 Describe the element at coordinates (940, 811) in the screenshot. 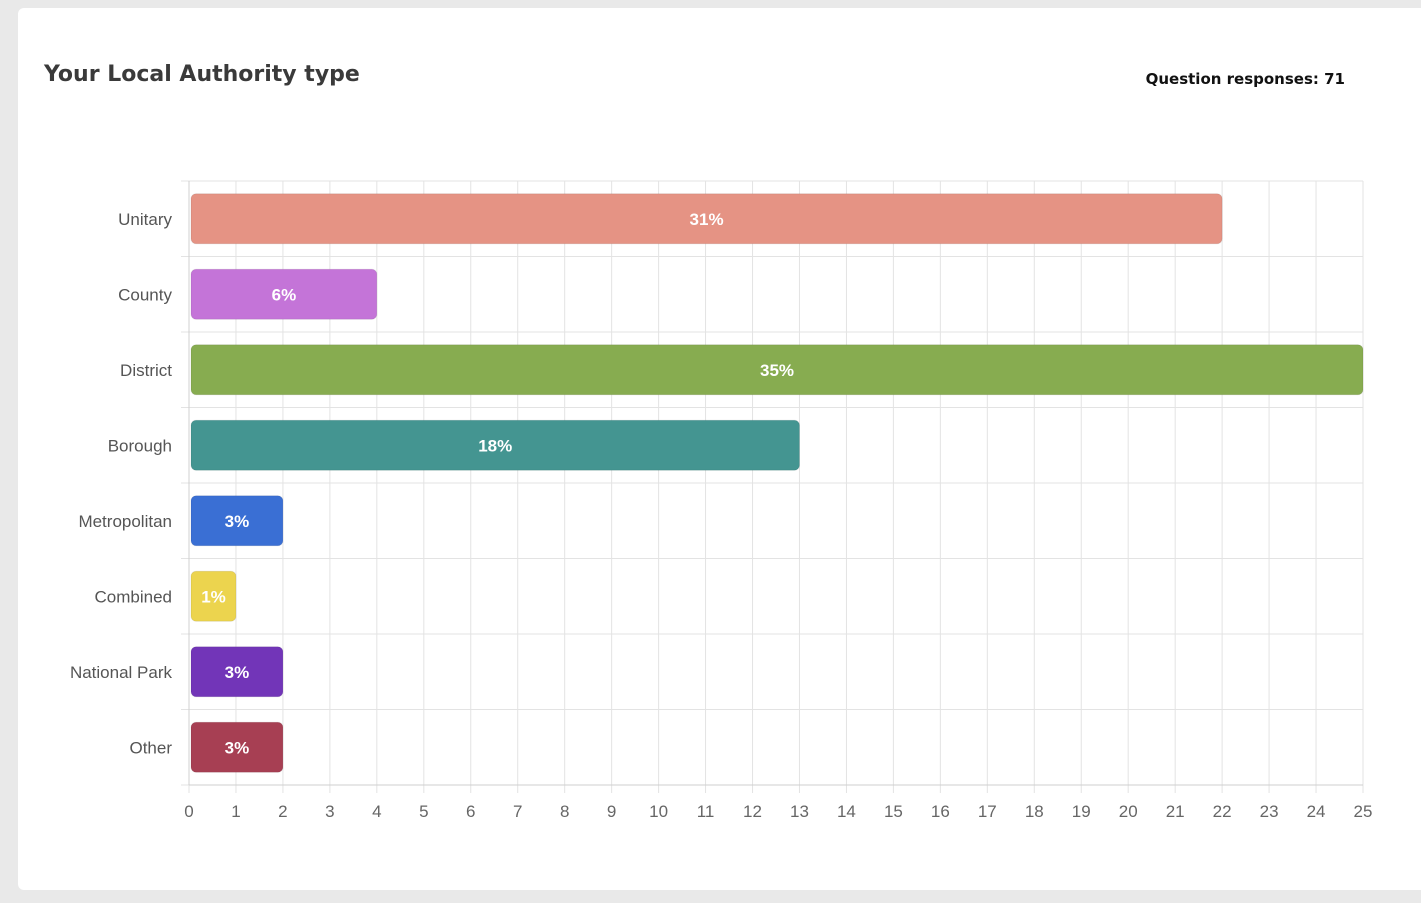

I see `x-tick-label: 16` at that location.